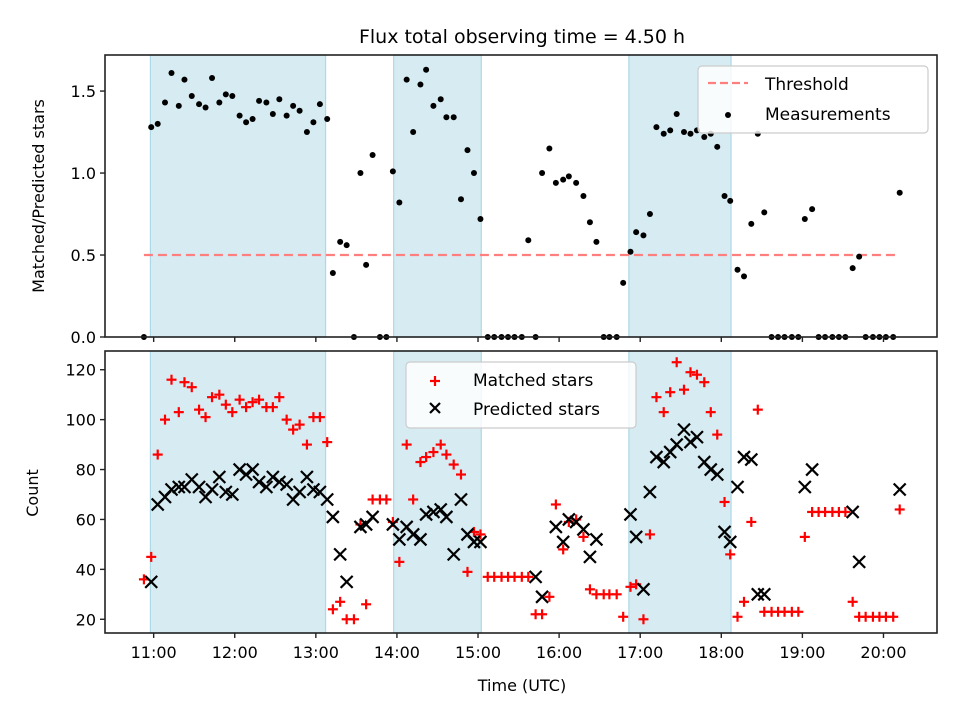  Describe the element at coordinates (521, 395) in the screenshot. I see `bottom-legend: Matched stars Predicted stars` at that location.